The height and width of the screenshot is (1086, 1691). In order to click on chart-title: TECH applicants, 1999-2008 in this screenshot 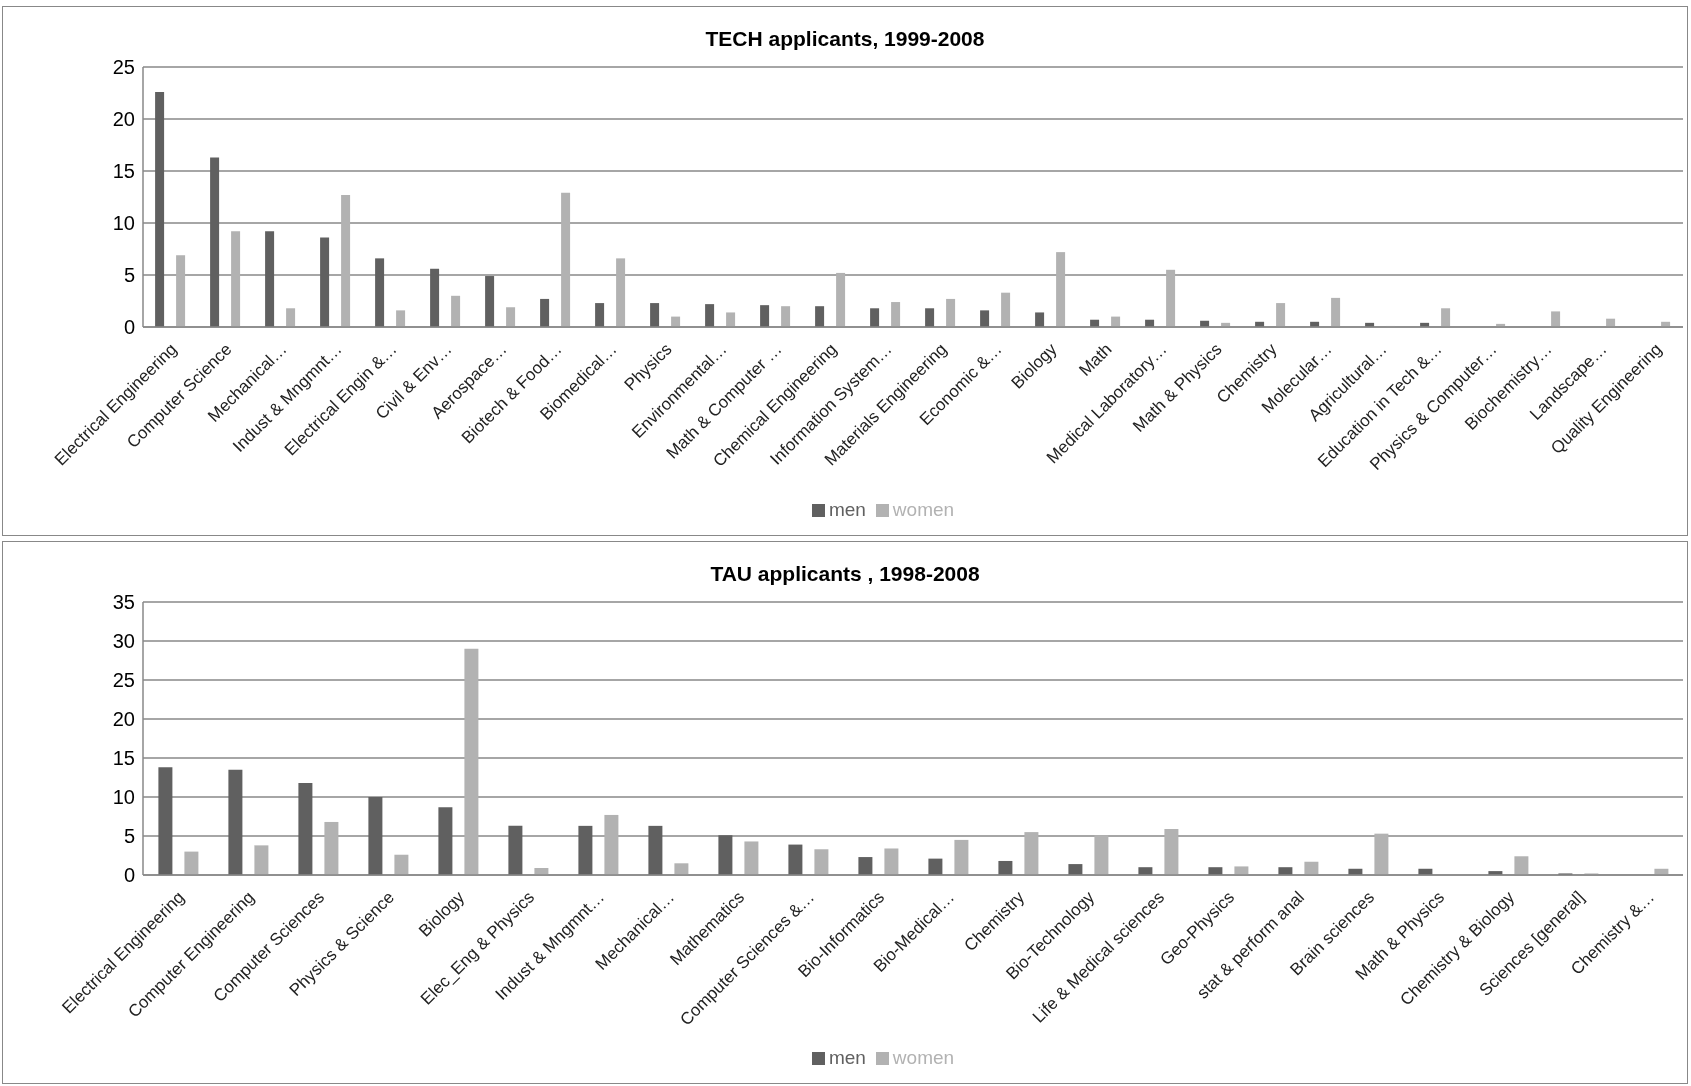, I will do `click(845, 39)`.